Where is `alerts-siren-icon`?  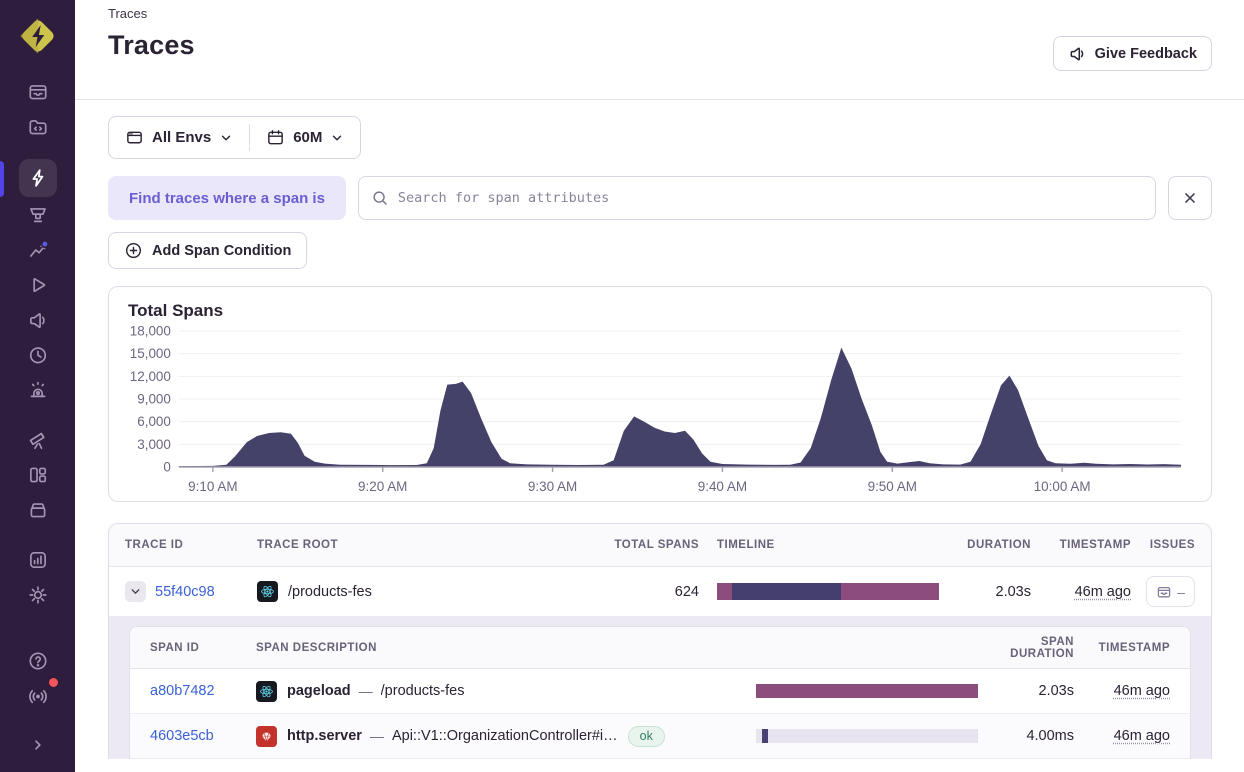
alerts-siren-icon is located at coordinates (37, 389).